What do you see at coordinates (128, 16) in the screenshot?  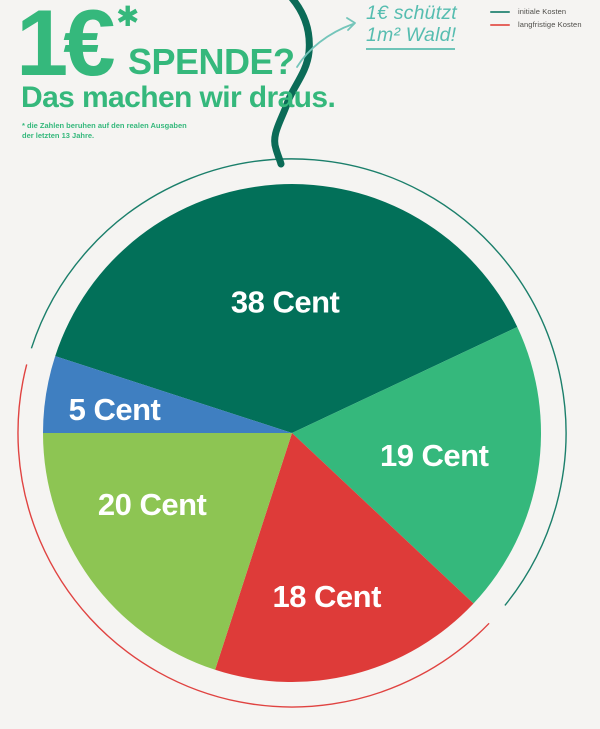 I see `asterisk-icon: ✱` at bounding box center [128, 16].